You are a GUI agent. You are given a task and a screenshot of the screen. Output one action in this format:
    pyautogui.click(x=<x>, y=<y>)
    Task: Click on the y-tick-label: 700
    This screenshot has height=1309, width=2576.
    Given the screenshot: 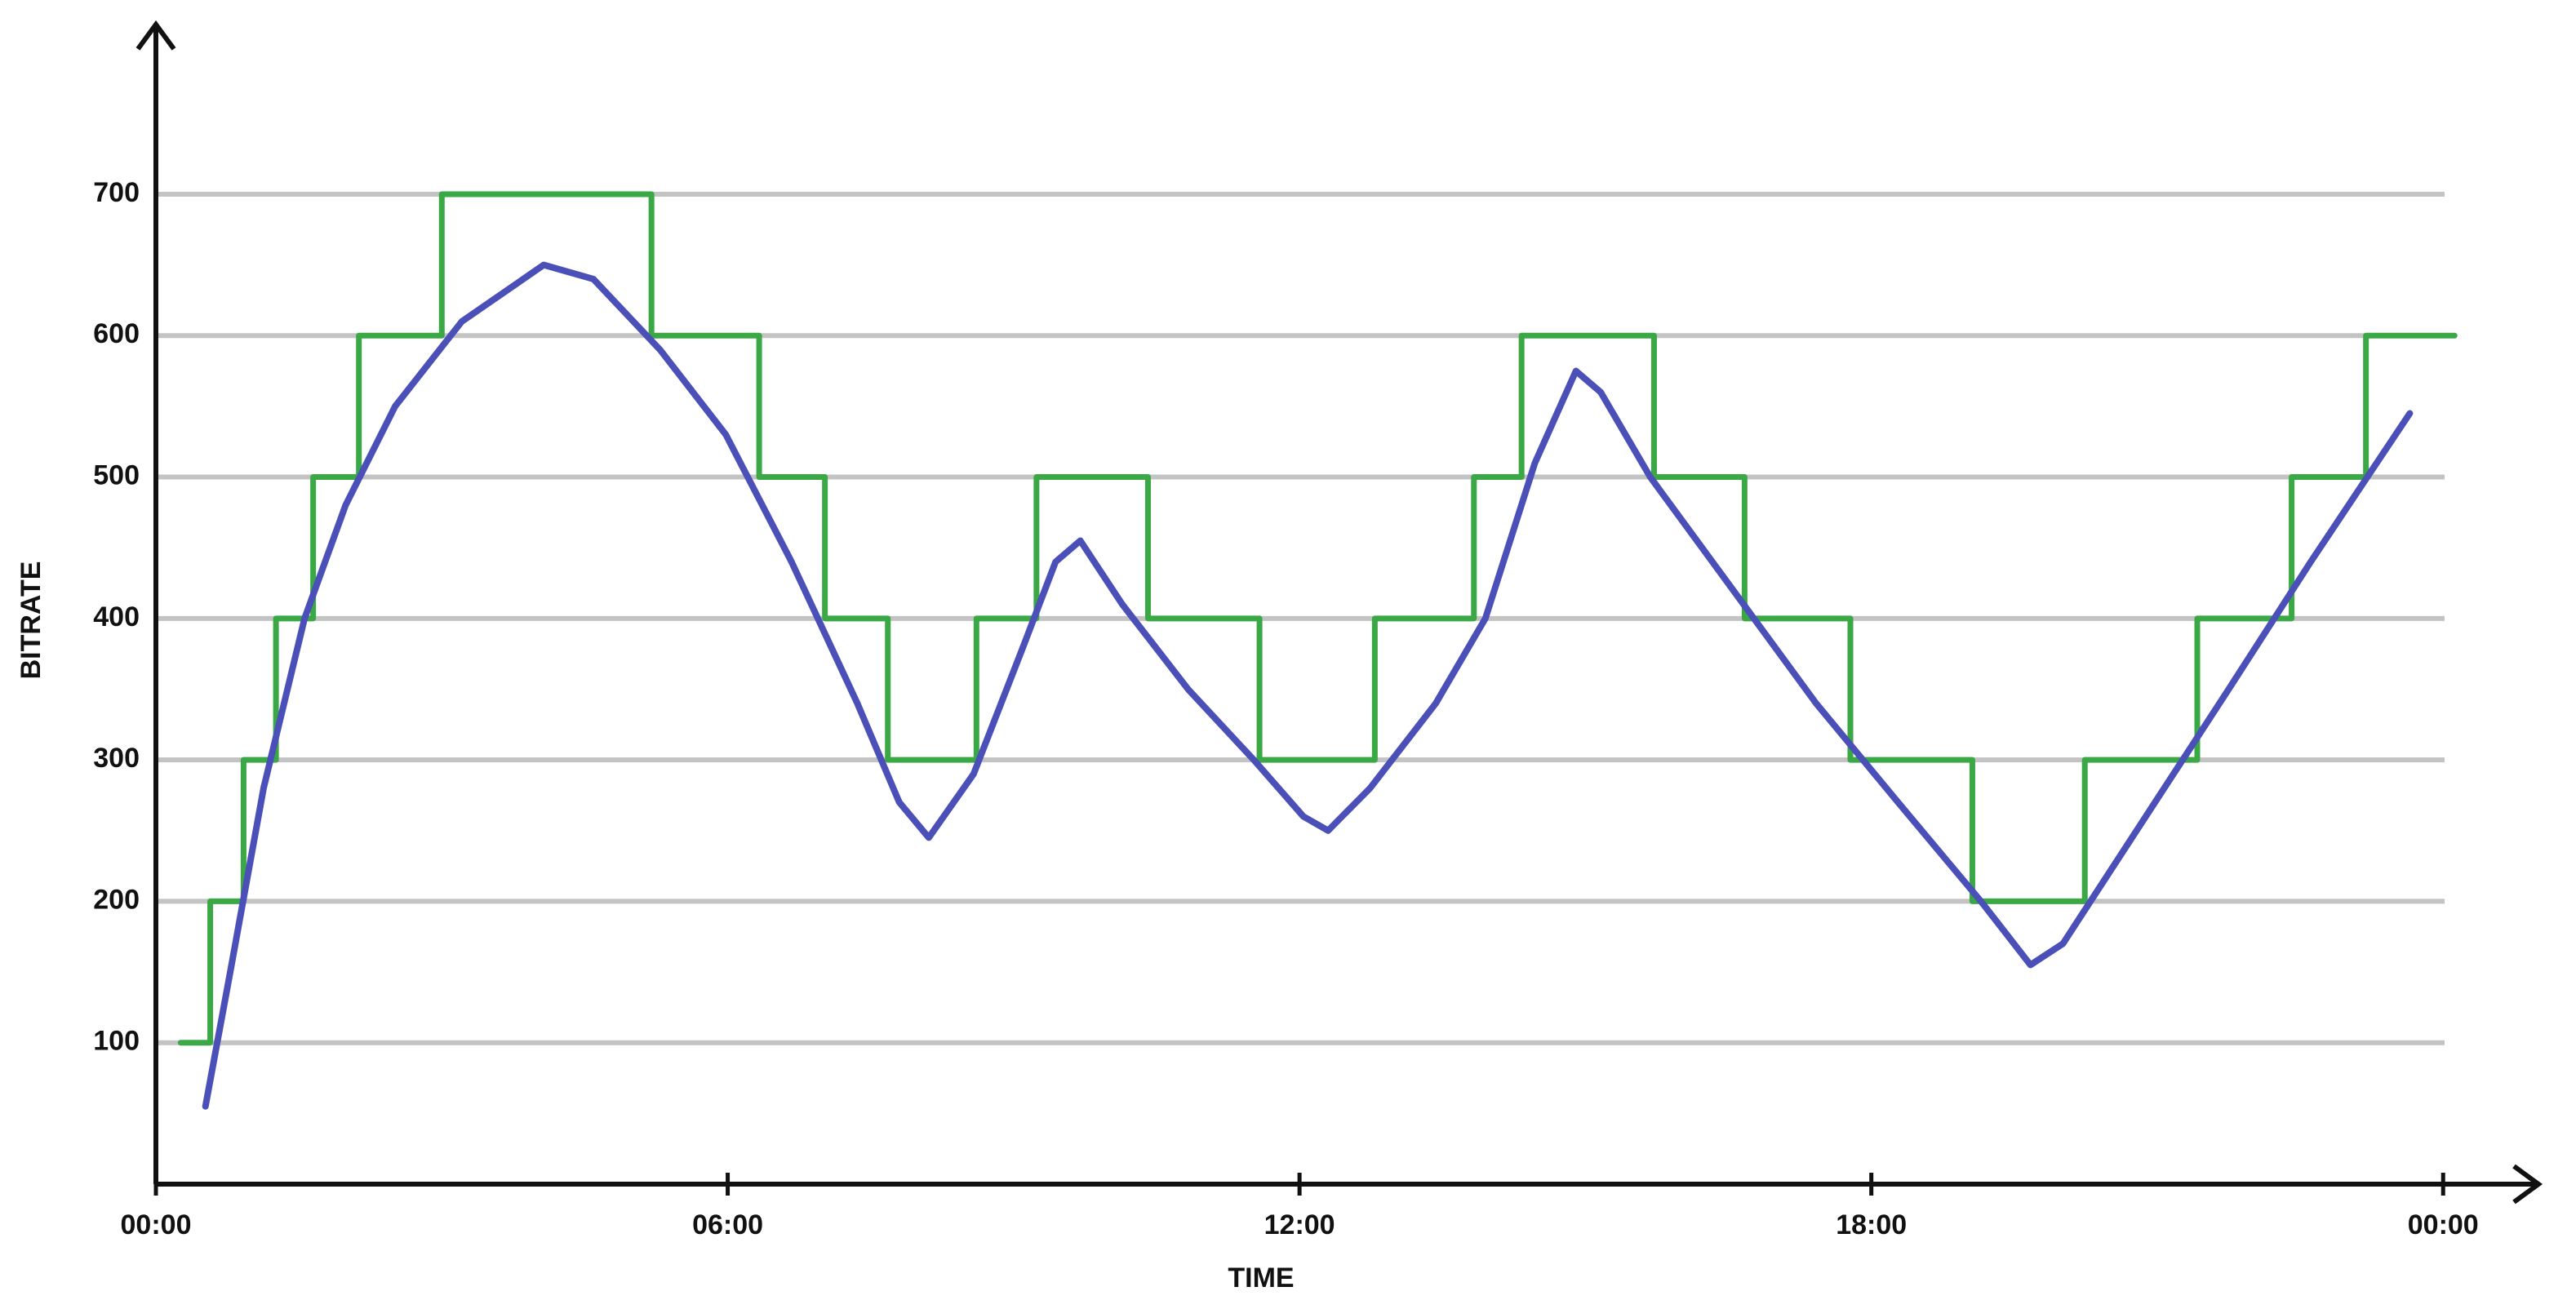 What is the action you would take?
    pyautogui.click(x=116, y=193)
    